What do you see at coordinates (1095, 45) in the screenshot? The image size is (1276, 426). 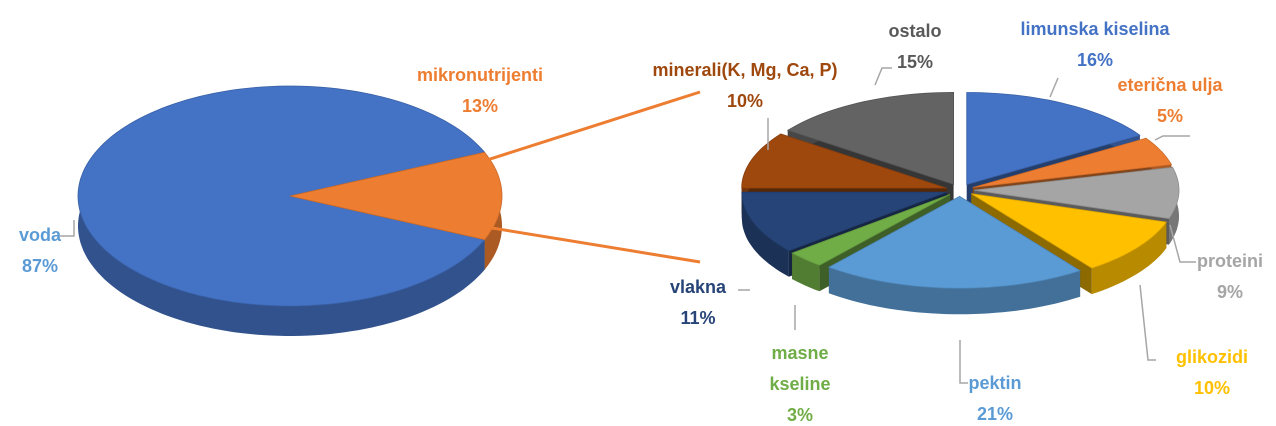 I see `data-label: limunska kiselina 16%` at bounding box center [1095, 45].